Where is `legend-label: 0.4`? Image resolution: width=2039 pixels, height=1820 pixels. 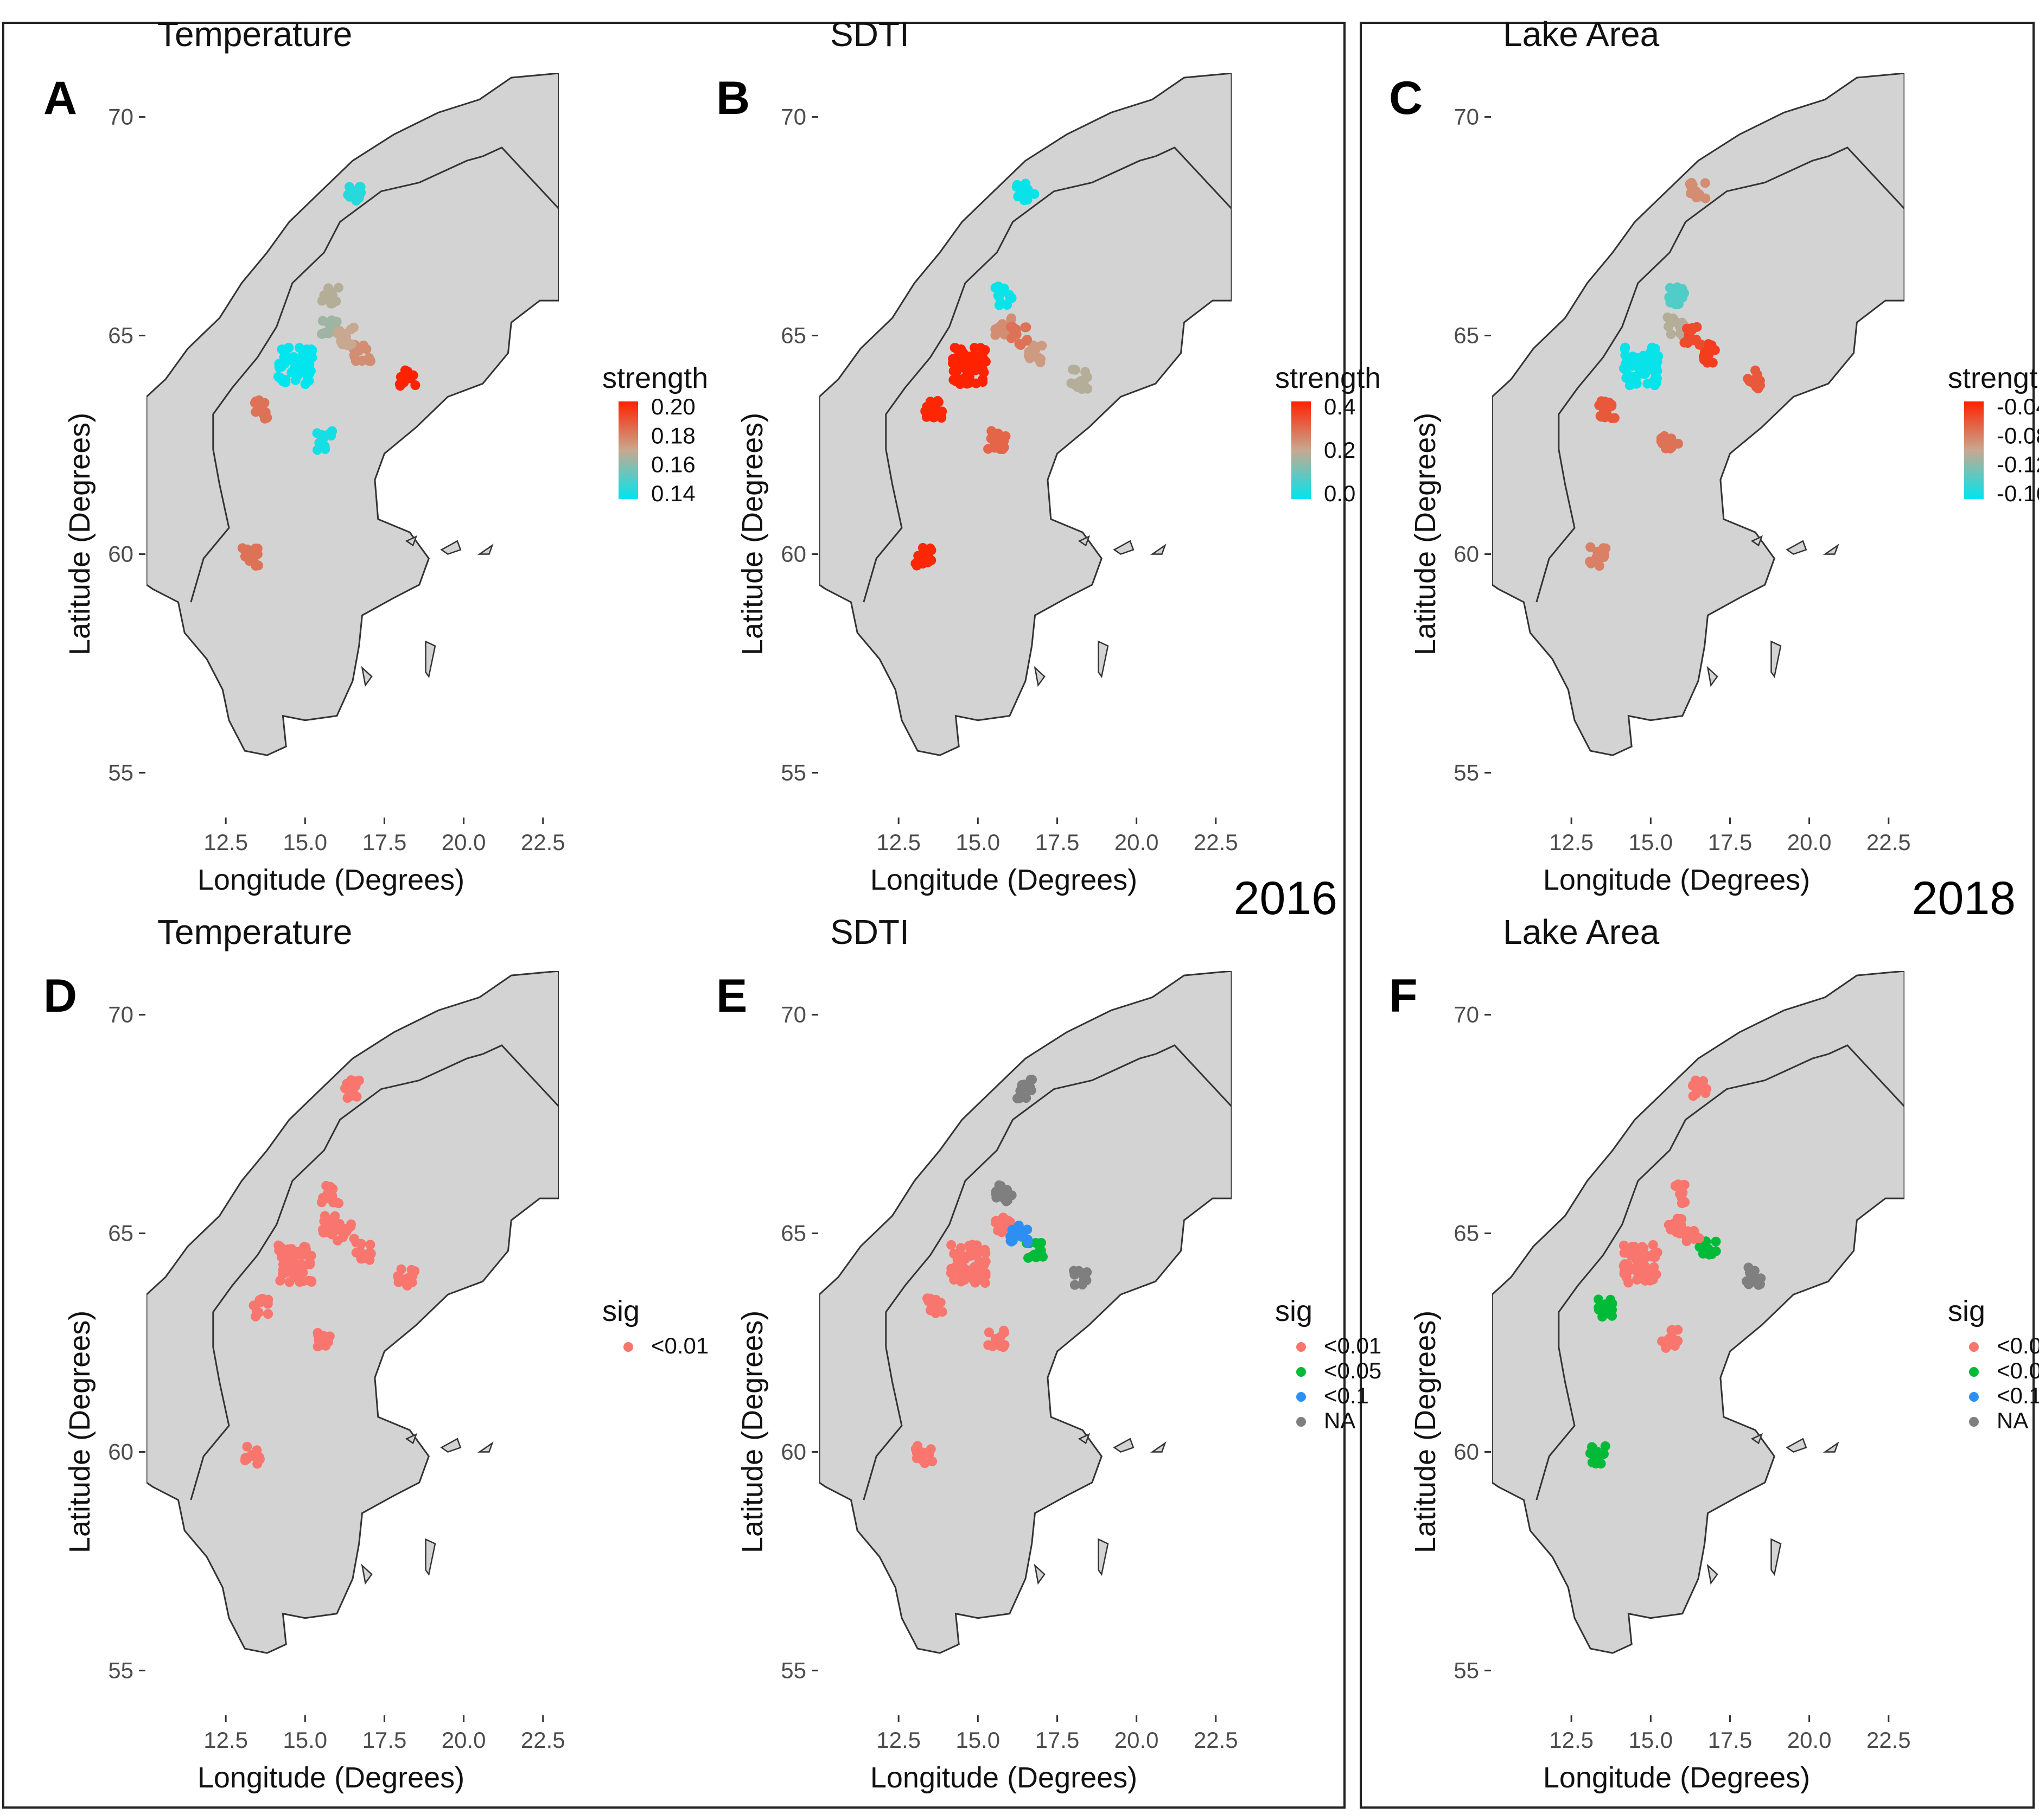 legend-label: 0.4 is located at coordinates (1339, 406).